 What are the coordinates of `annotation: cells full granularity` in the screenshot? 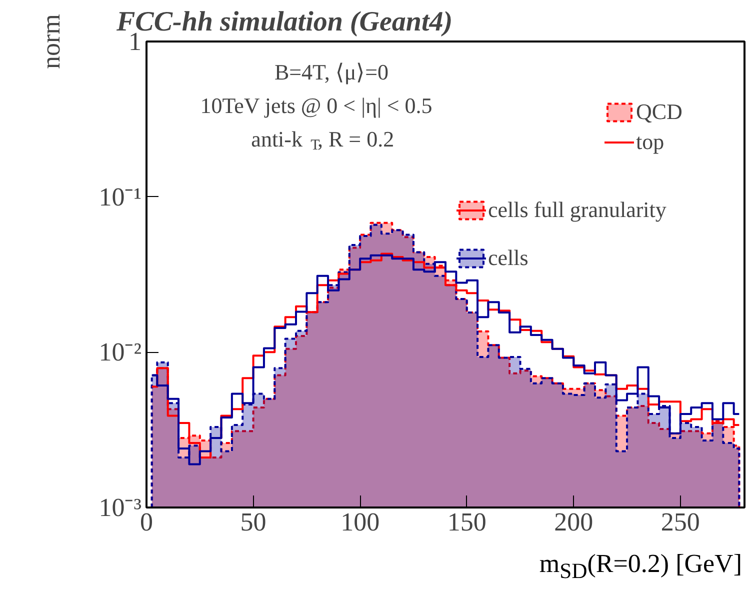 It's located at (577, 210).